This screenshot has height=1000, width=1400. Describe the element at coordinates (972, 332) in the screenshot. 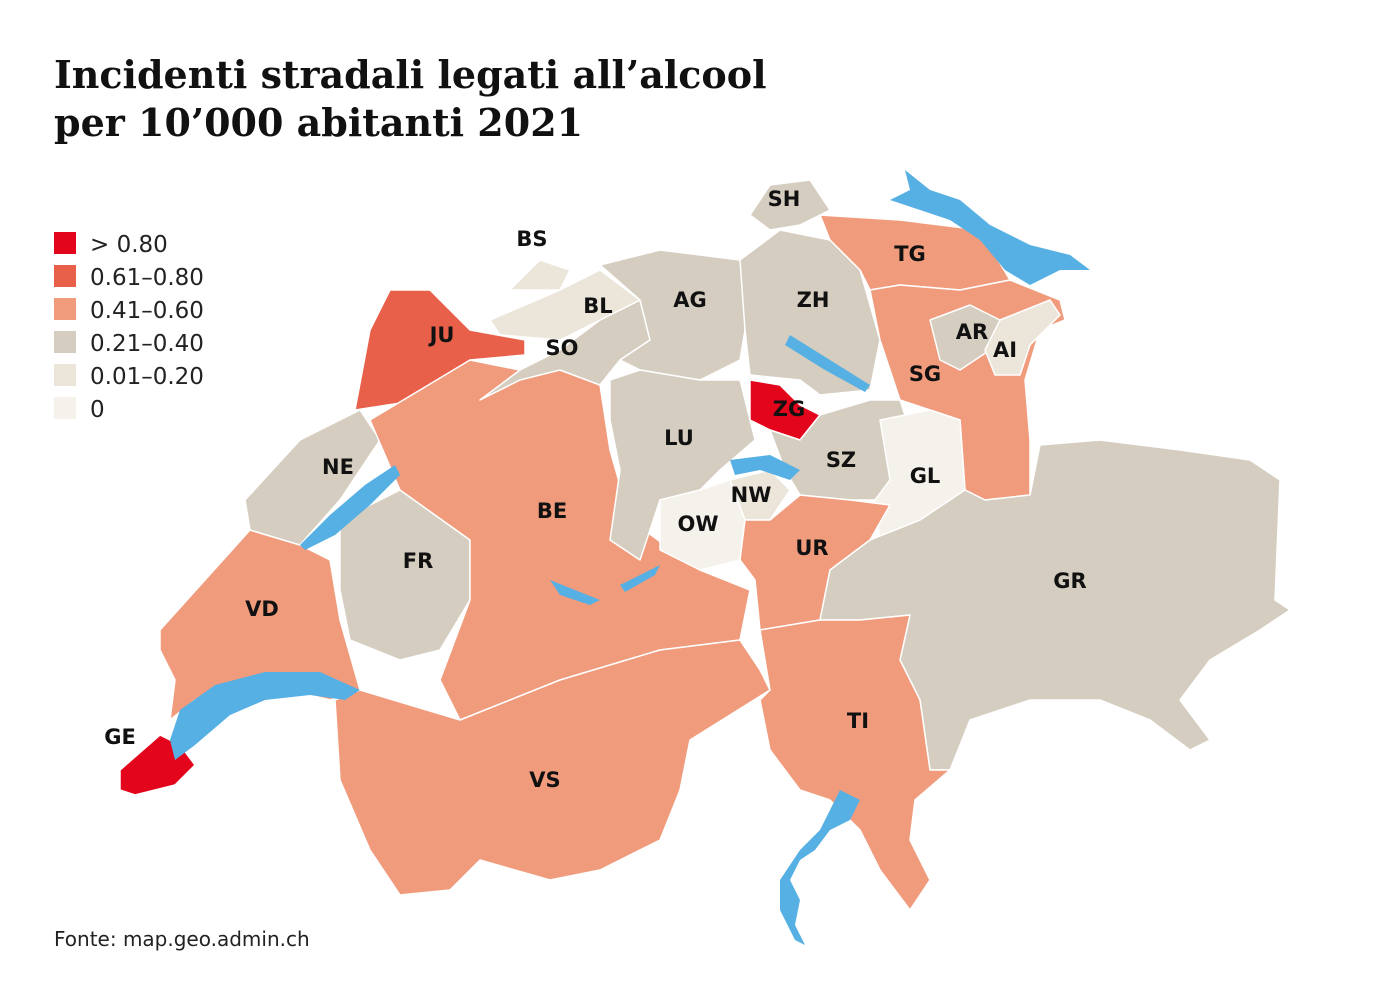

I see `region-label: AR` at that location.